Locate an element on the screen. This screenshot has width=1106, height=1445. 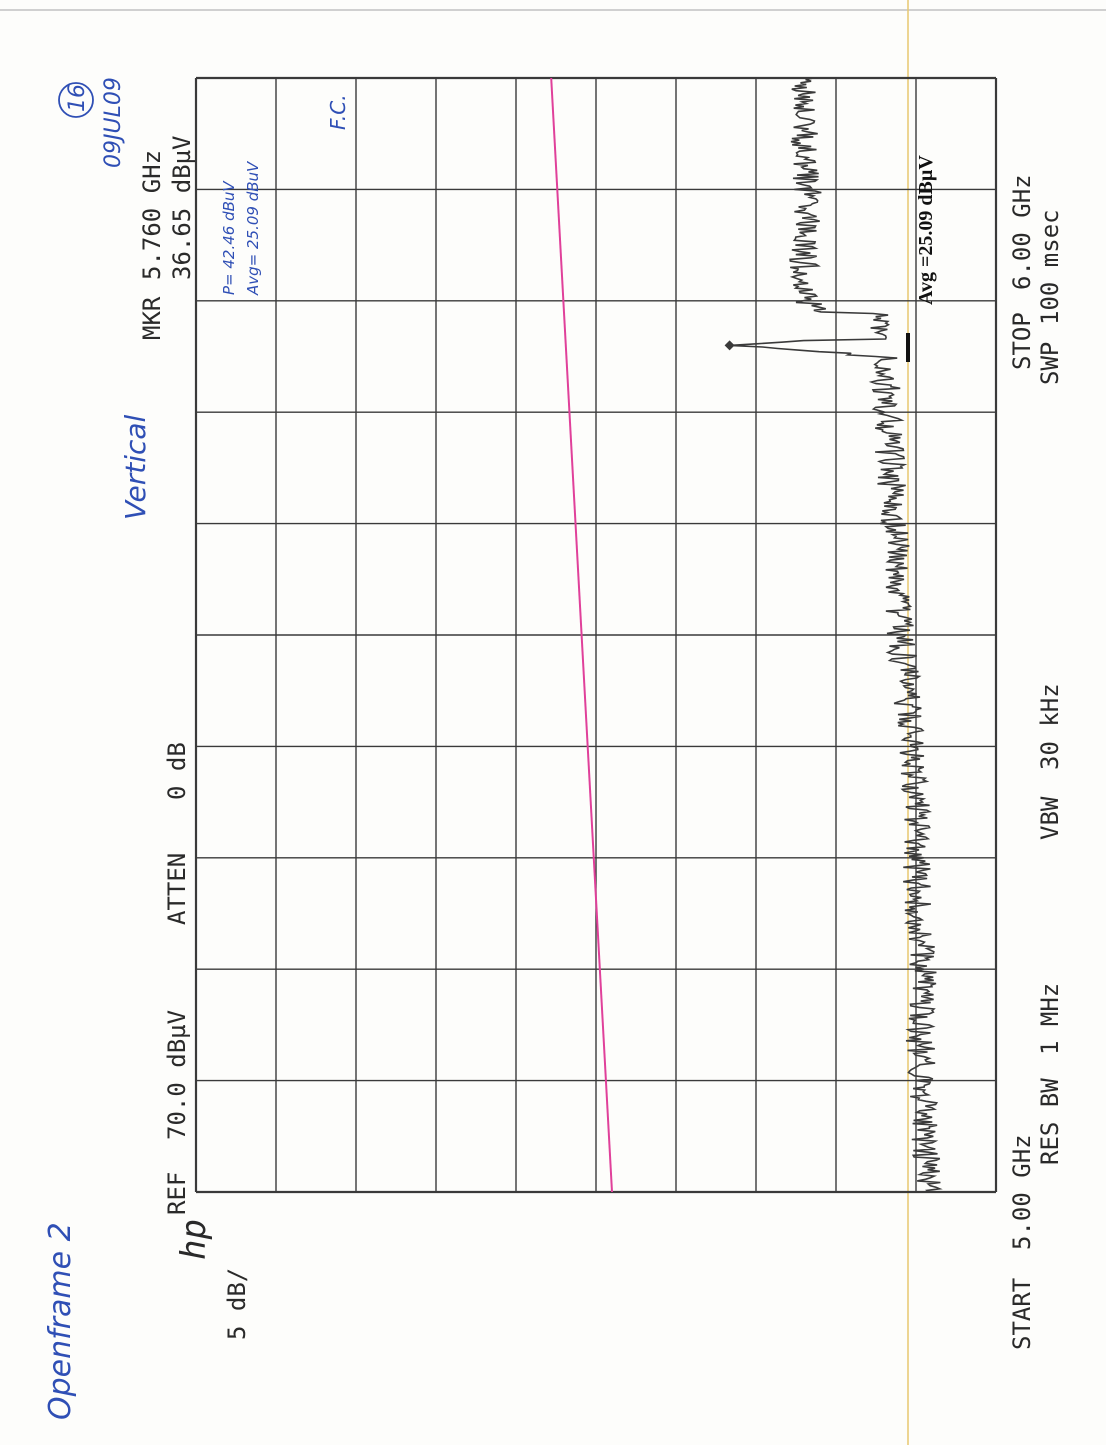
stop-label: STOP is located at coordinates (1022, 341).